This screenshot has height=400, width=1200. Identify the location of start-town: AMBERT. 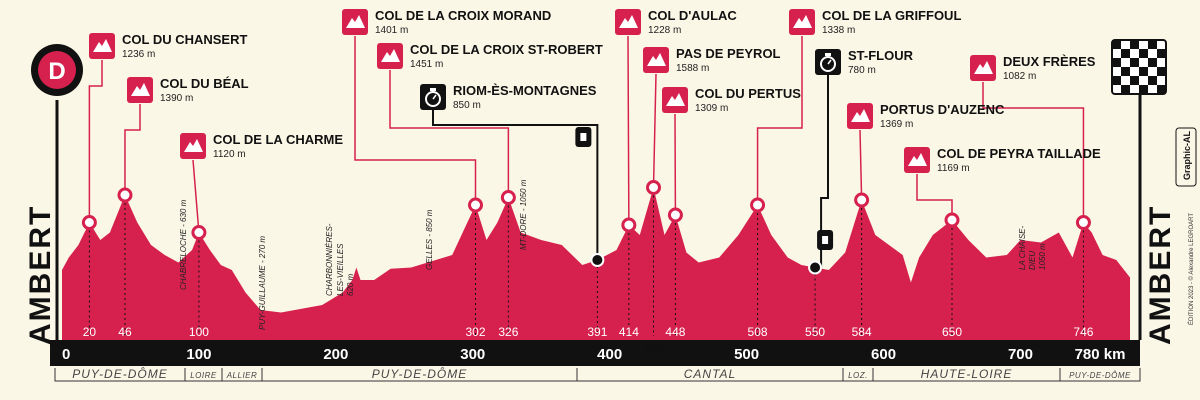
(40, 275).